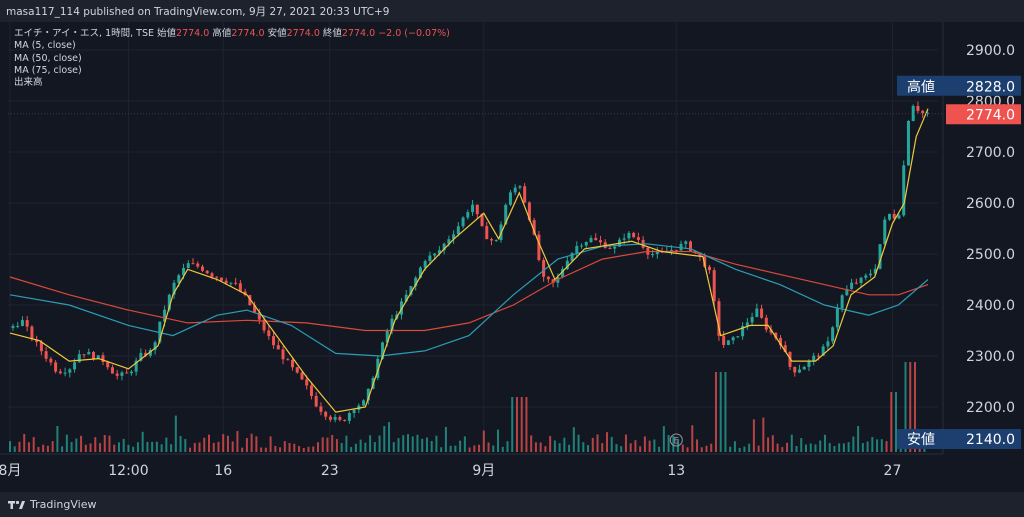 The width and height of the screenshot is (1024, 517). I want to click on legend-high-label: 高値, so click(222, 33).